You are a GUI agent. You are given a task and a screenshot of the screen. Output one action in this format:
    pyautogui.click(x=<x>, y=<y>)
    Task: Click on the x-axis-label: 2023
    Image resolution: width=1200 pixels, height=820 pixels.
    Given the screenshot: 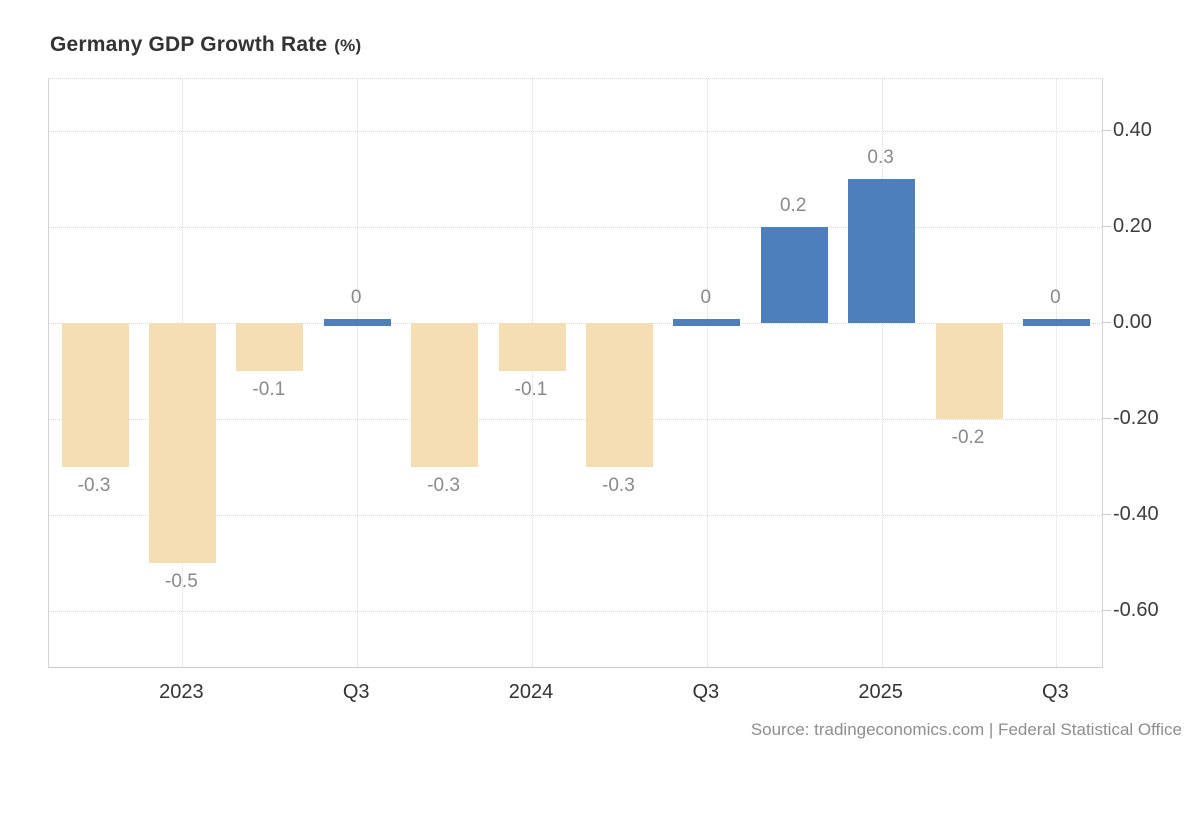 What is the action you would take?
    pyautogui.click(x=181, y=692)
    